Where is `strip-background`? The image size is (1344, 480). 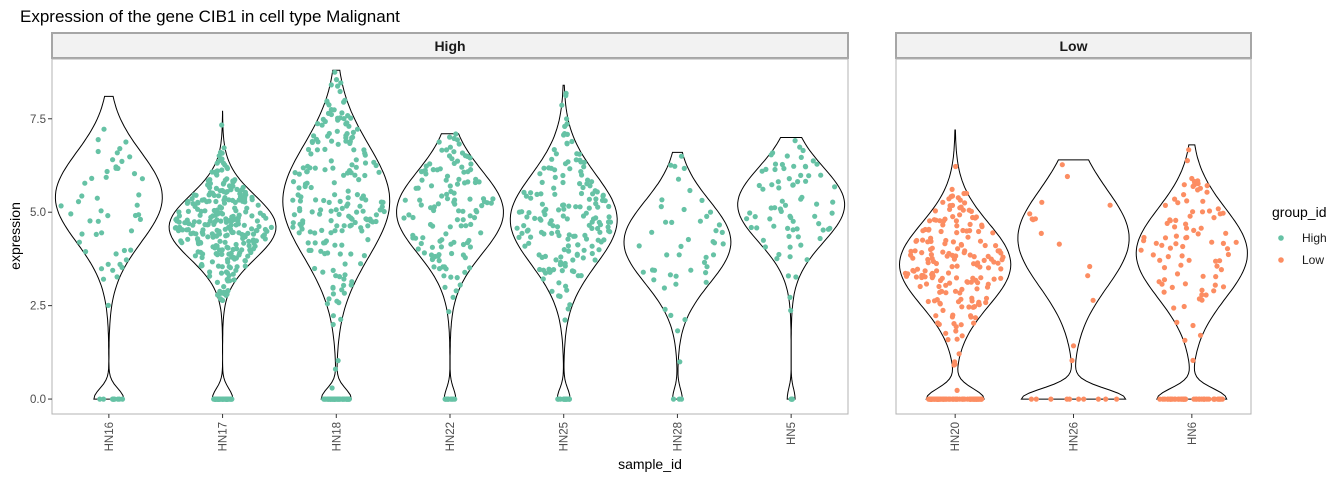
strip-background is located at coordinates (450, 45).